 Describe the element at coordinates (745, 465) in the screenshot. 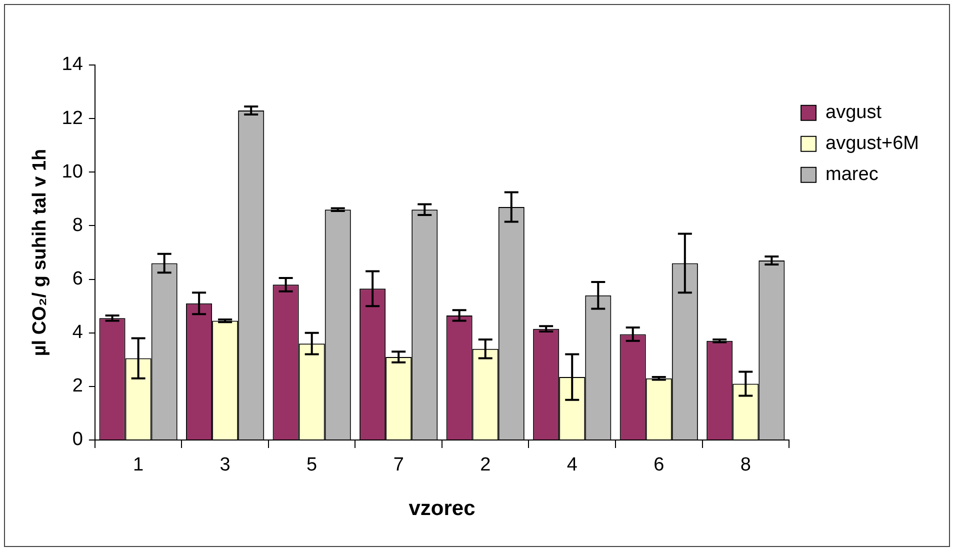

I see `x-tick-label: 8` at that location.